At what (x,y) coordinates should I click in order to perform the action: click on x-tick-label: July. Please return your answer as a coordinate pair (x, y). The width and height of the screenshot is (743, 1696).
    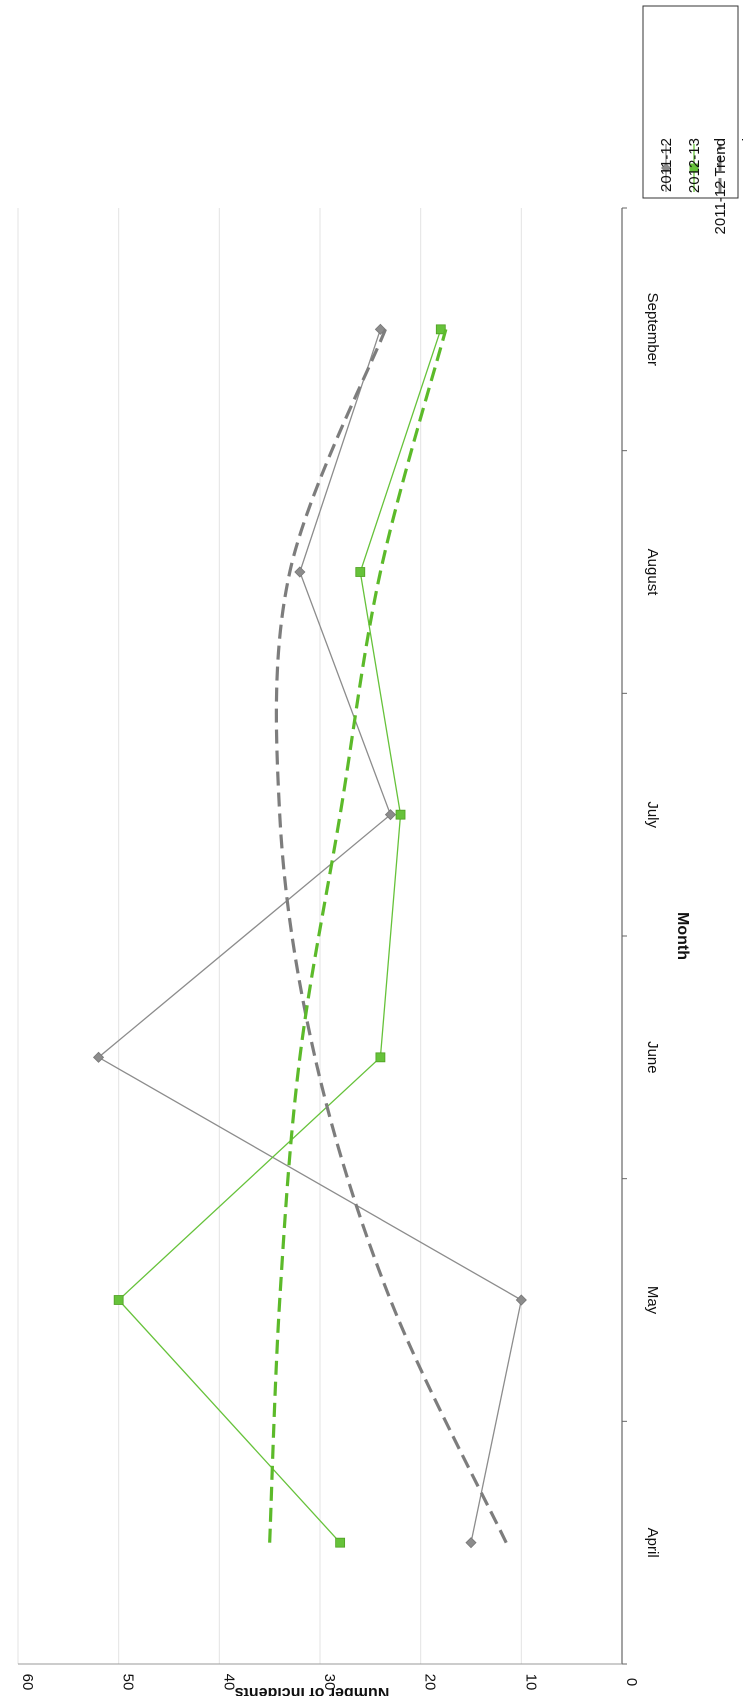
    Looking at the image, I should click on (652, 814).